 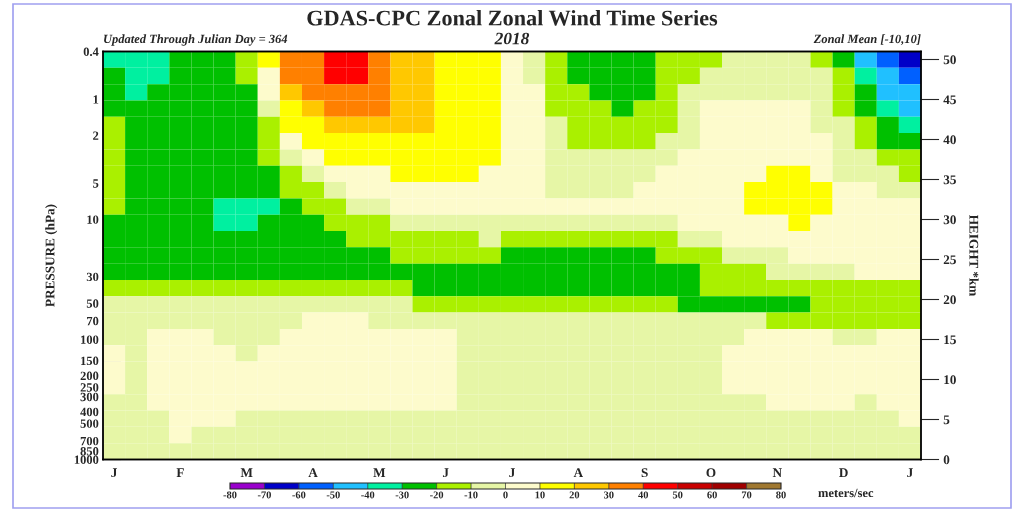 What do you see at coordinates (333, 495) in the screenshot?
I see `color-bar-label: -50` at bounding box center [333, 495].